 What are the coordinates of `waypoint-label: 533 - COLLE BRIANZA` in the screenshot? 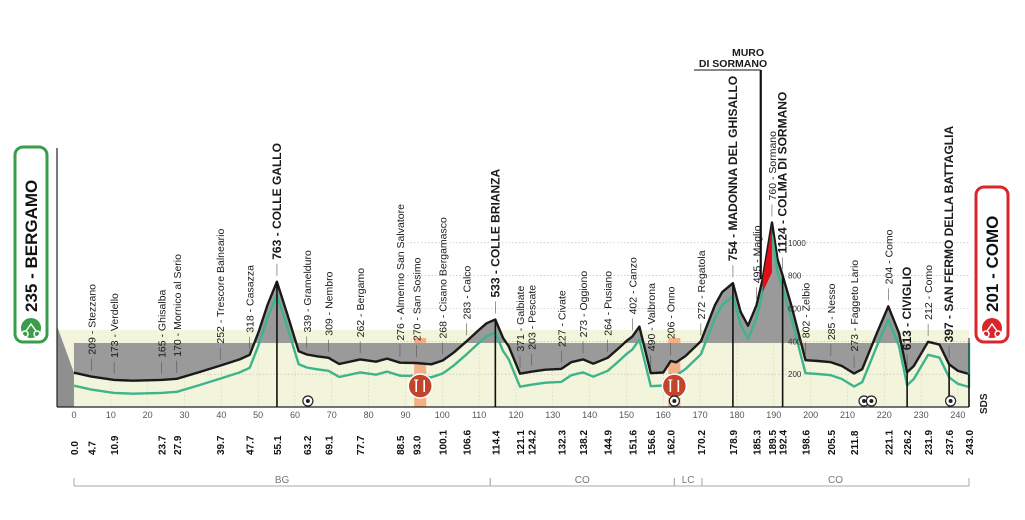 It's located at (495, 232).